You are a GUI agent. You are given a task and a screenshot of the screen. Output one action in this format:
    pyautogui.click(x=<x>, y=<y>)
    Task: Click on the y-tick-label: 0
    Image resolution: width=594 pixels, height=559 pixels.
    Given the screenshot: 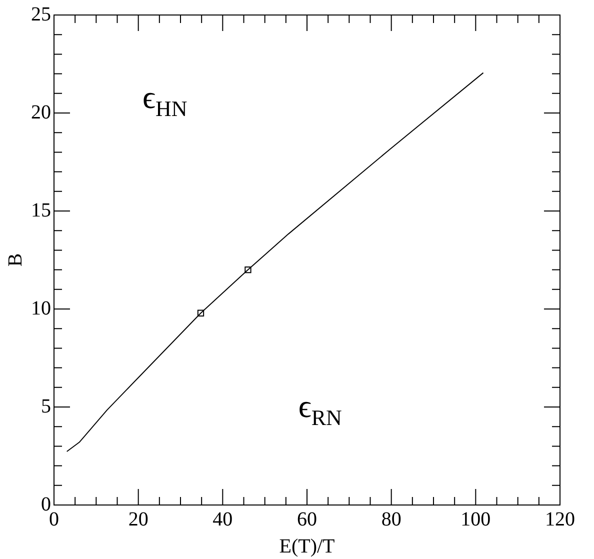 What is the action you would take?
    pyautogui.click(x=46, y=504)
    